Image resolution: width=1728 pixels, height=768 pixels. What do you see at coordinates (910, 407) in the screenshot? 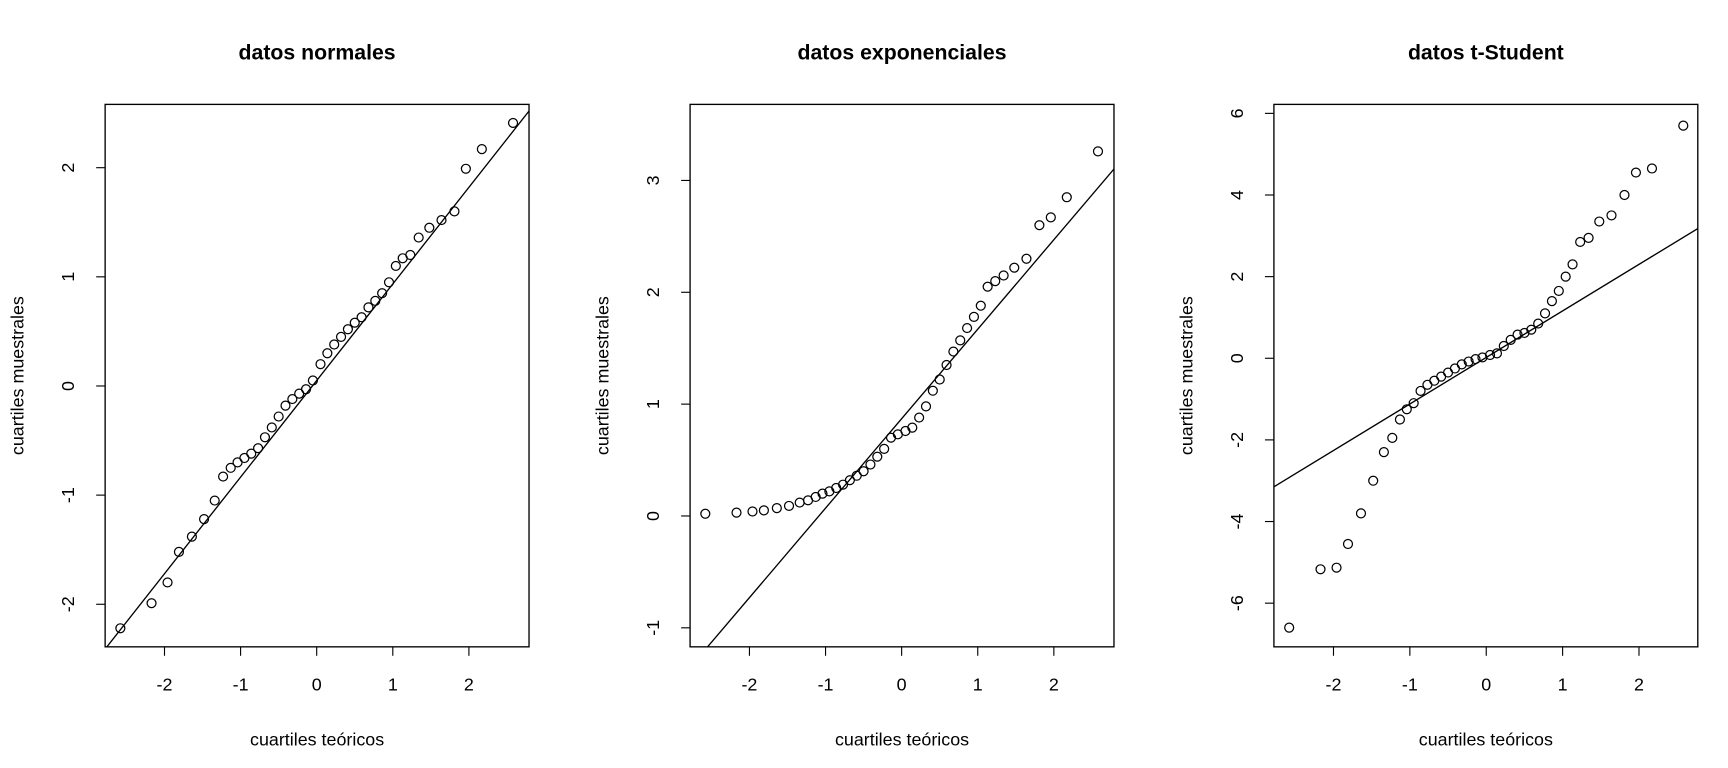
I see `reference-line` at bounding box center [910, 407].